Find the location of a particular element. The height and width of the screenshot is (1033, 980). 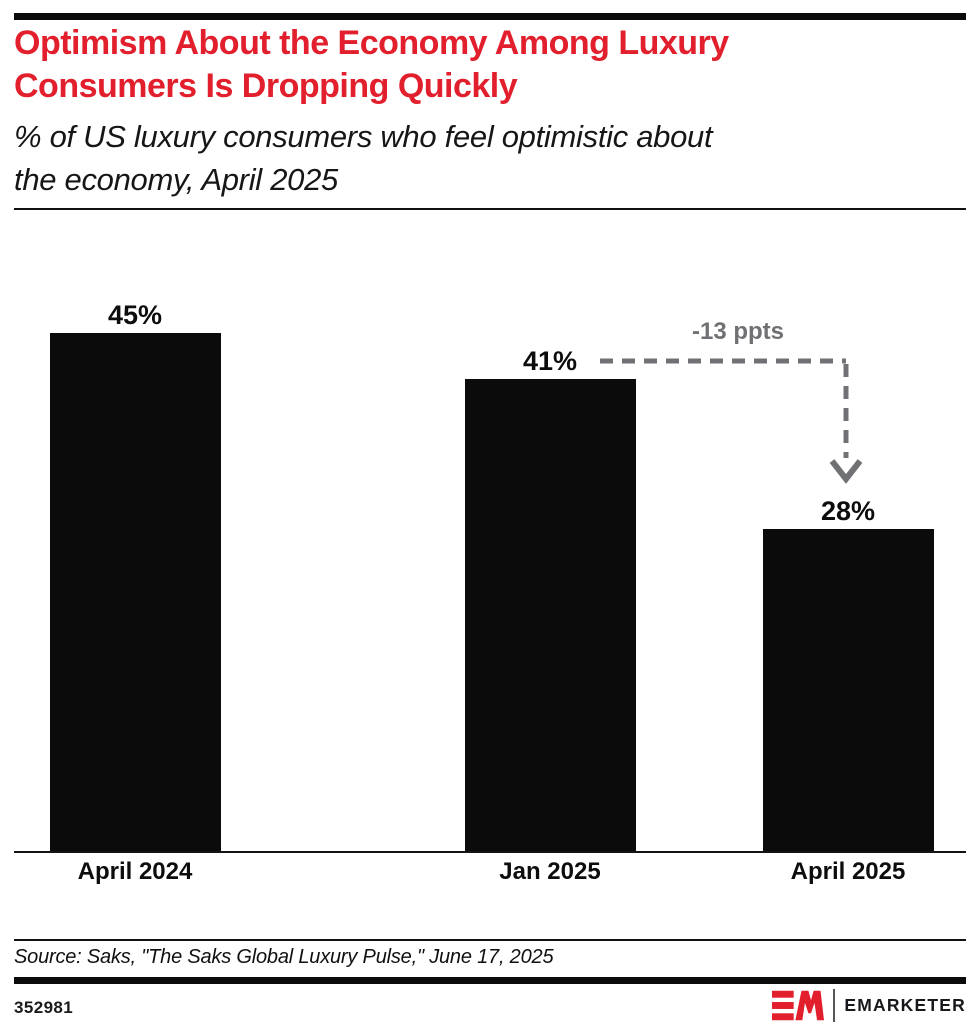

header-rule is located at coordinates (490, 209).